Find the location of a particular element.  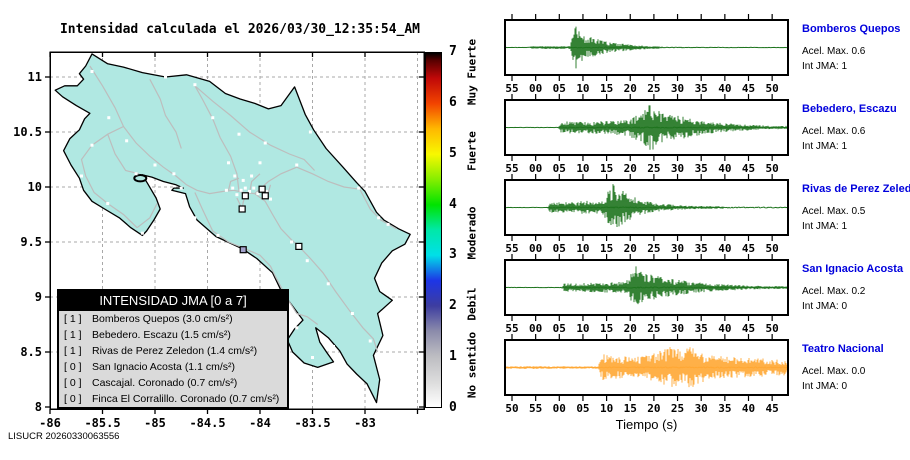

x-axis-tick-label: -86 is located at coordinates (50, 423).